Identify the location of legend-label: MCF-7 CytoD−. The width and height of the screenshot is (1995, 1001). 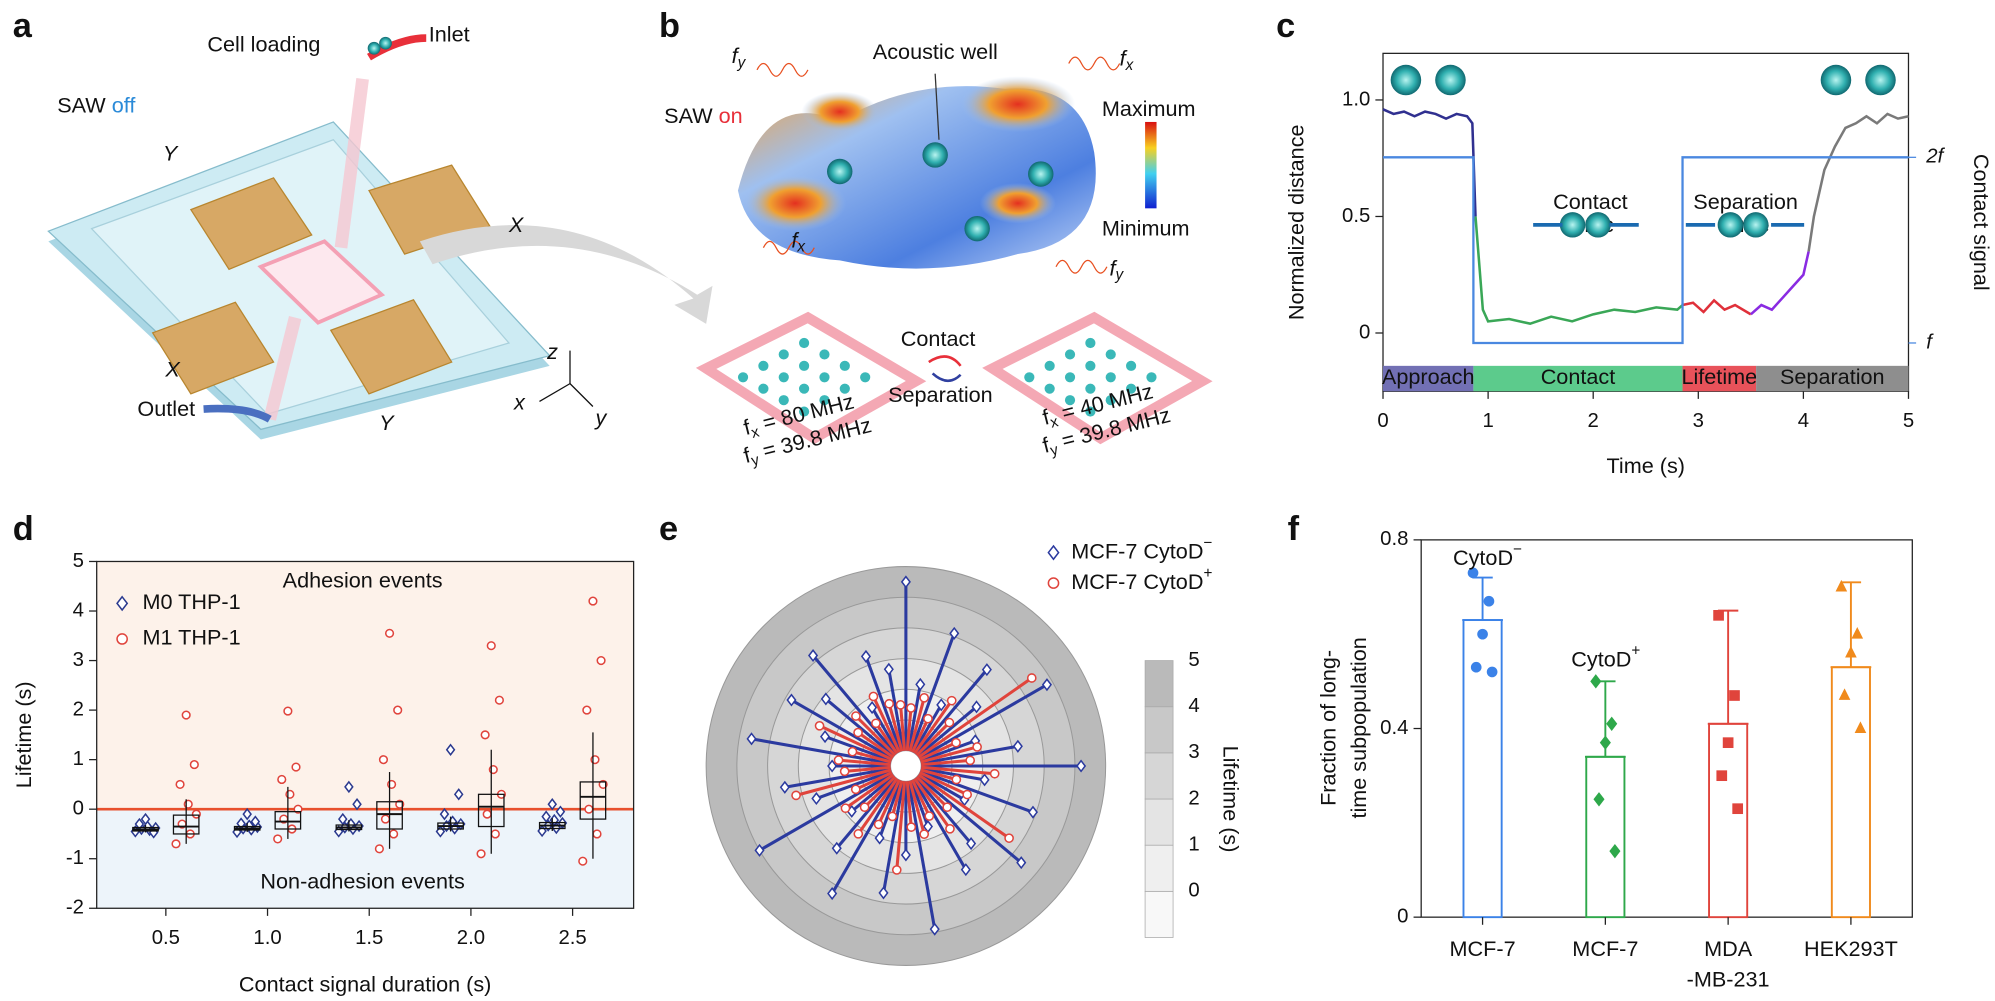
(1141, 549).